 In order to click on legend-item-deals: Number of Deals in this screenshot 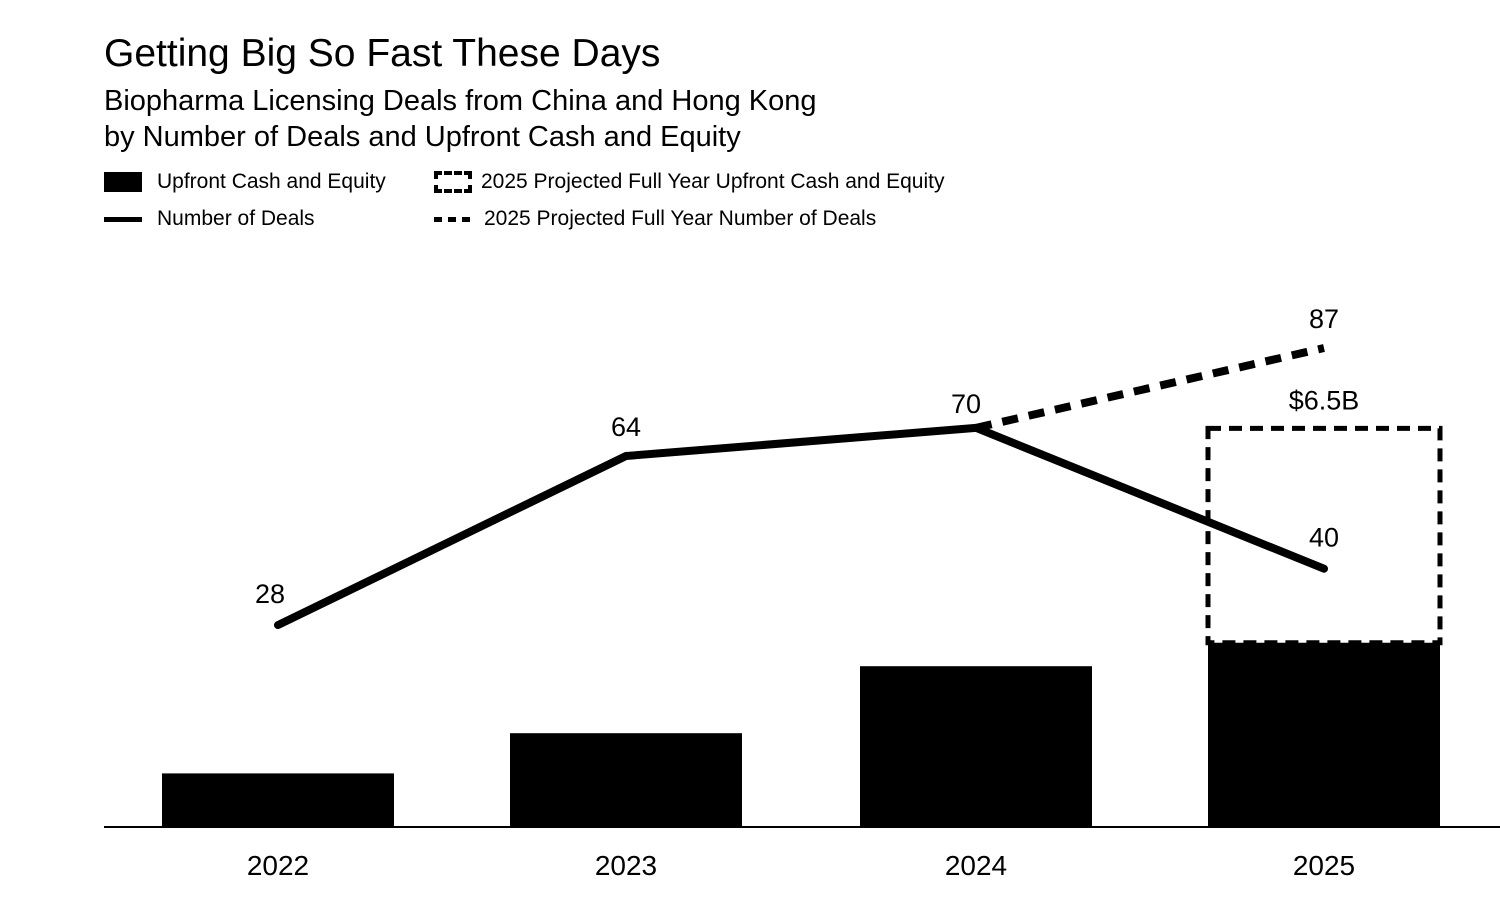, I will do `click(209, 219)`.